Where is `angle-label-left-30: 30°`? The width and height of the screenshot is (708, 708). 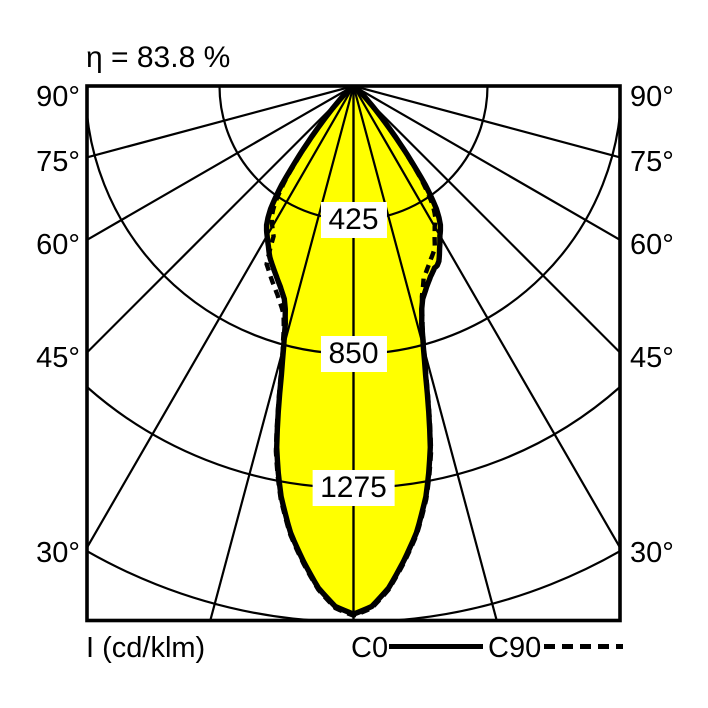
angle-label-left-30: 30° is located at coordinates (58, 553).